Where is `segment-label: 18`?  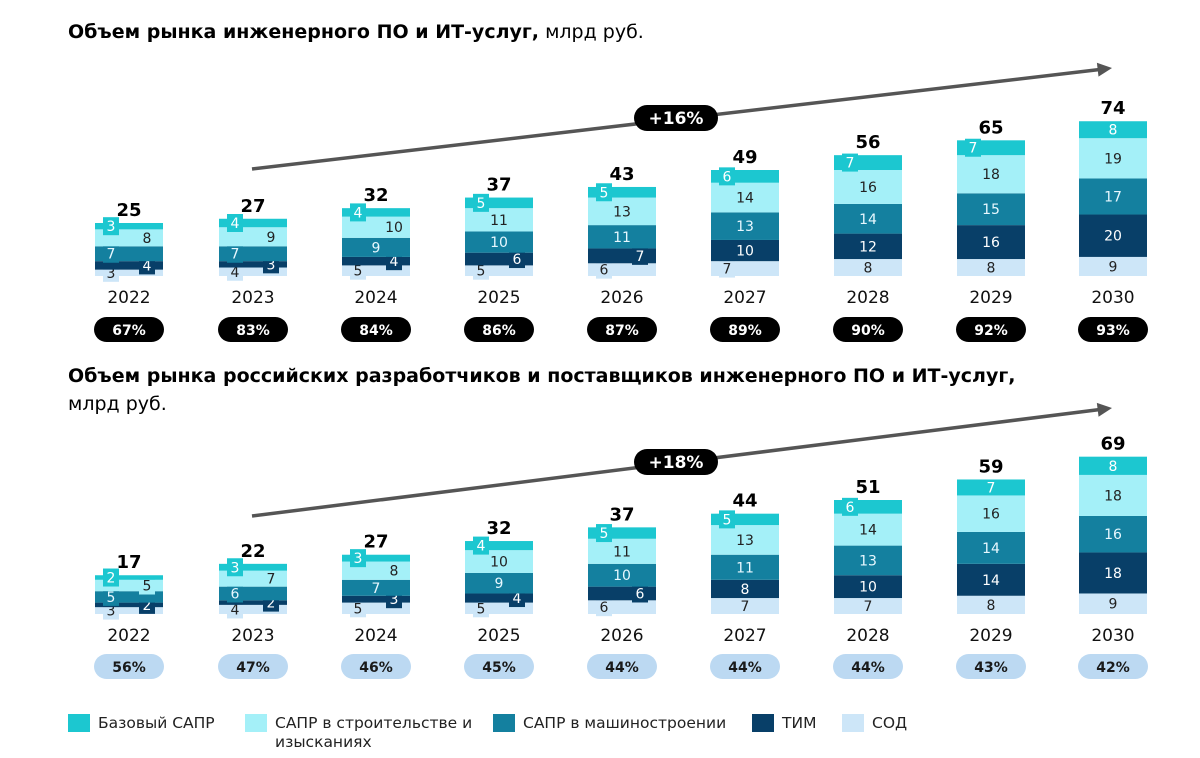
segment-label: 18 is located at coordinates (1113, 574).